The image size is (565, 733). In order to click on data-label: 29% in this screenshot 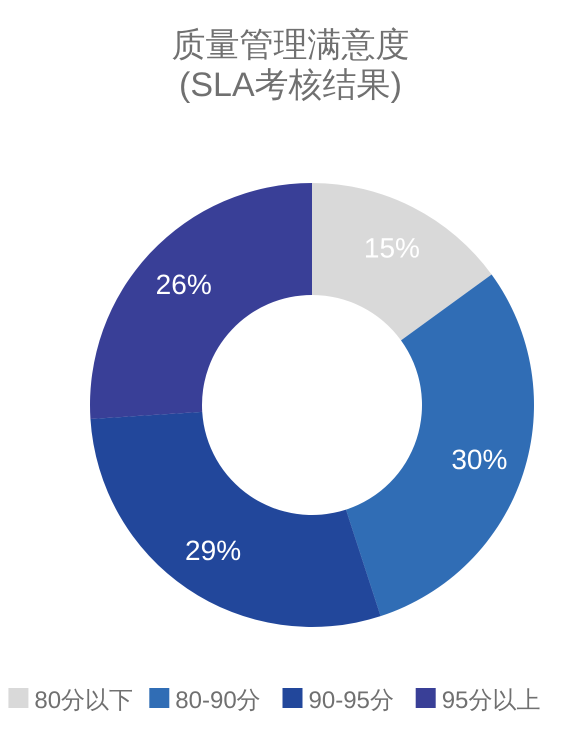, I will do `click(213, 550)`.